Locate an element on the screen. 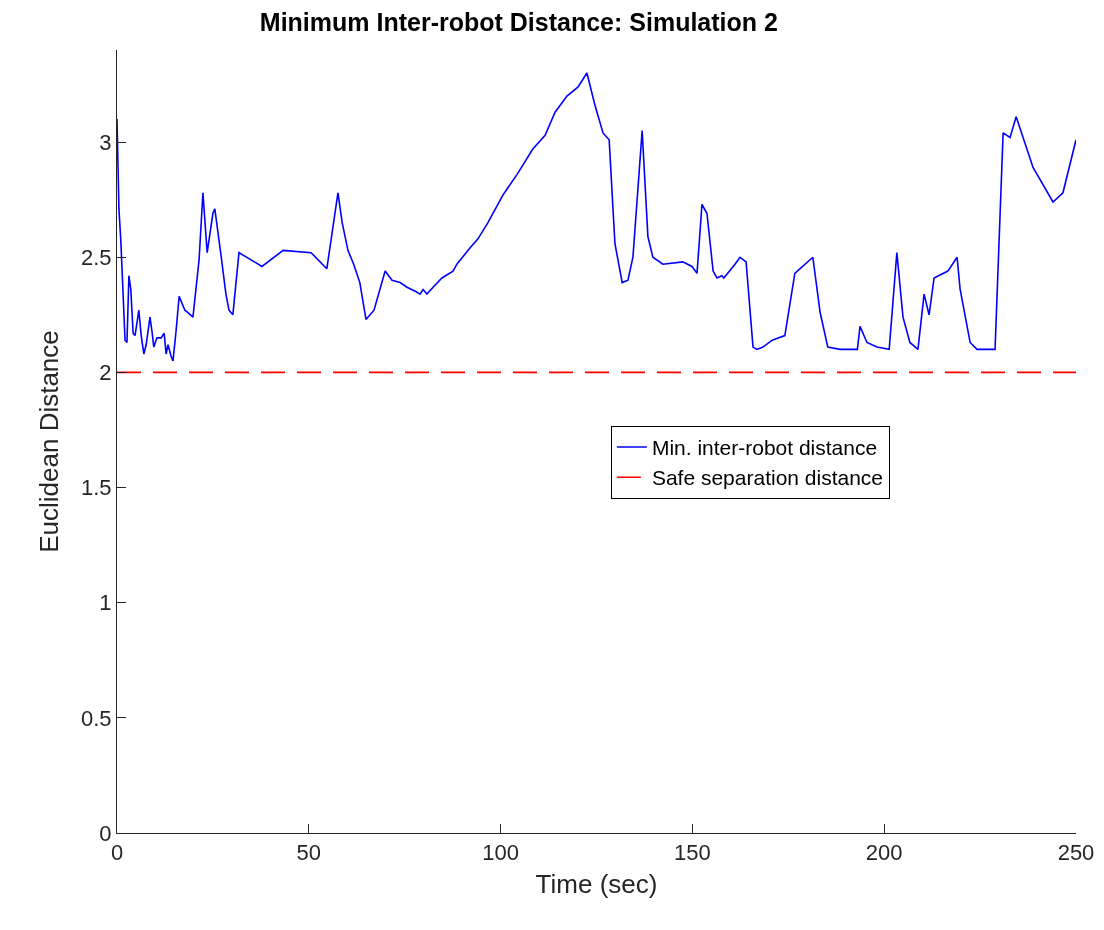 The width and height of the screenshot is (1104, 930). y-tick-label: 0.5 is located at coordinates (96, 718).